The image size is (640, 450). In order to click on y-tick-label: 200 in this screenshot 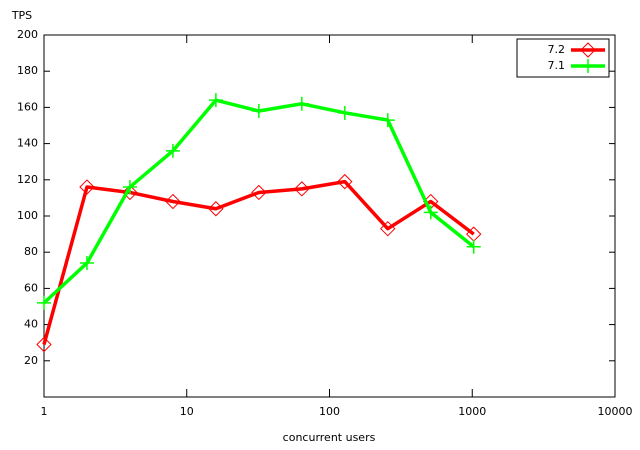, I will do `click(27, 34)`.